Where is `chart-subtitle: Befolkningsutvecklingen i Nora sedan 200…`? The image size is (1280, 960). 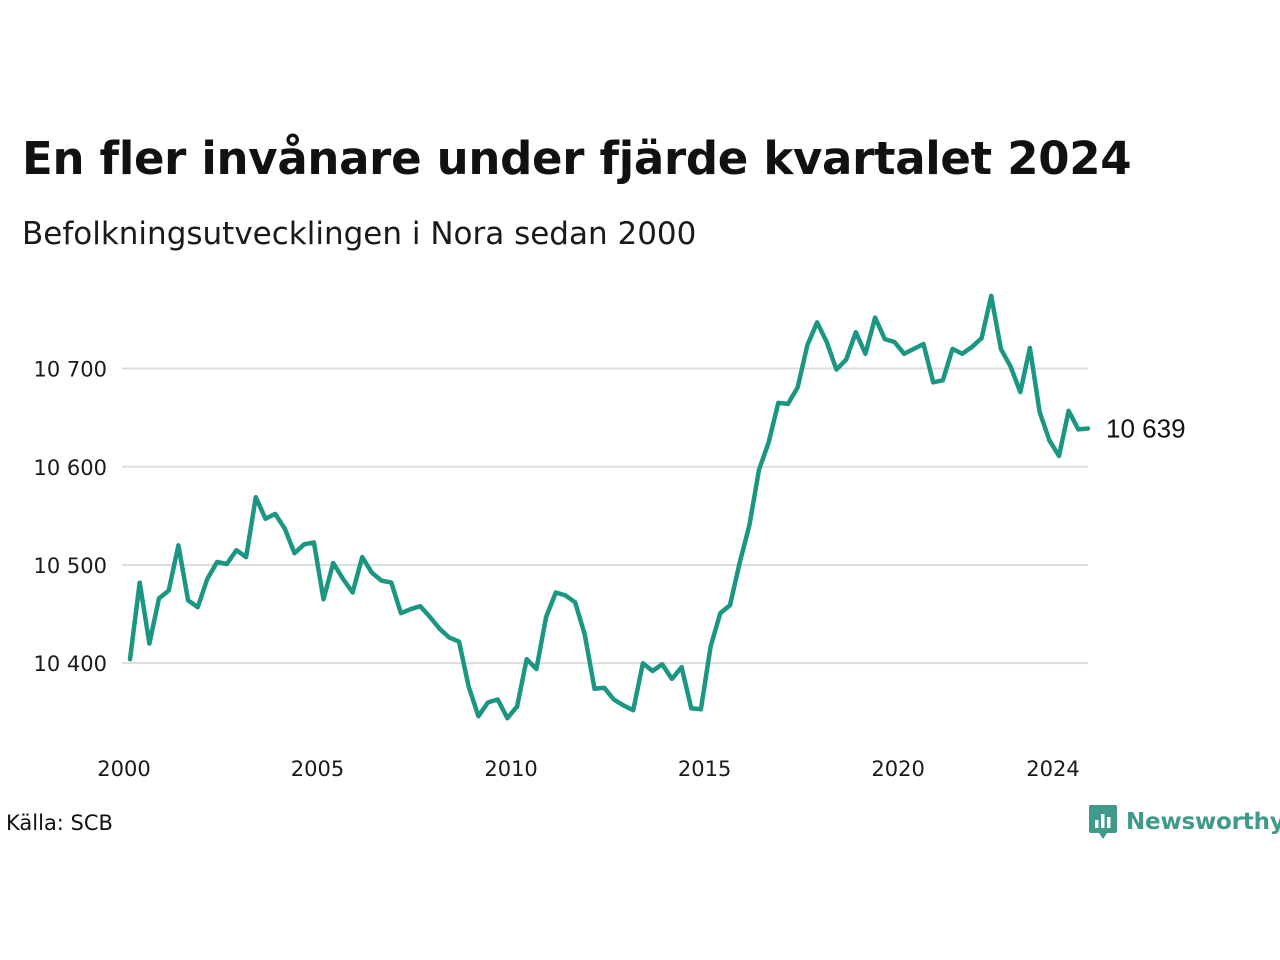 chart-subtitle: Befolkningsutvecklingen i Nora sedan 200… is located at coordinates (359, 234).